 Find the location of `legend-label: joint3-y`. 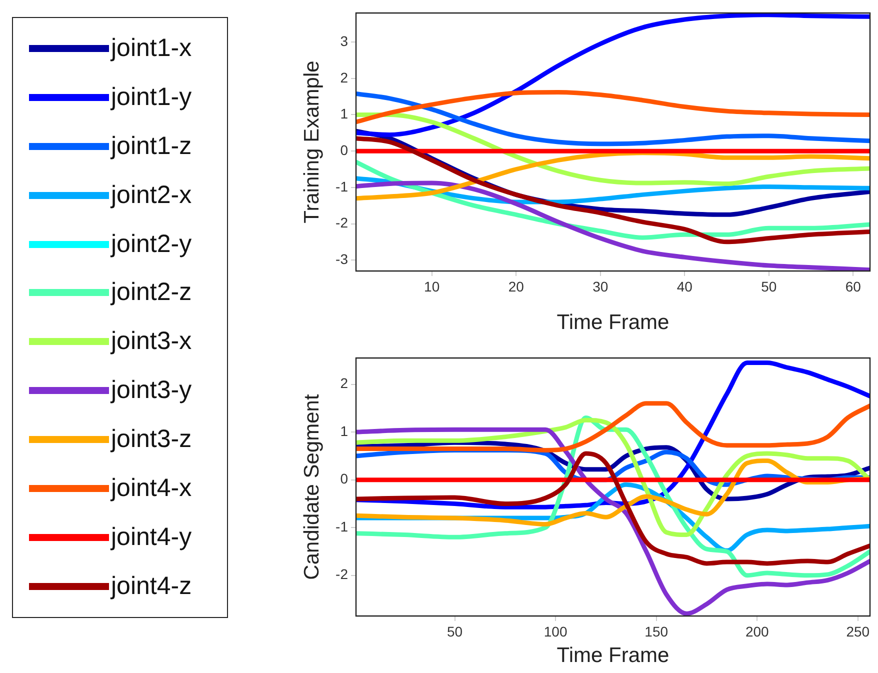

legend-label: joint3-y is located at coordinates (151, 391).